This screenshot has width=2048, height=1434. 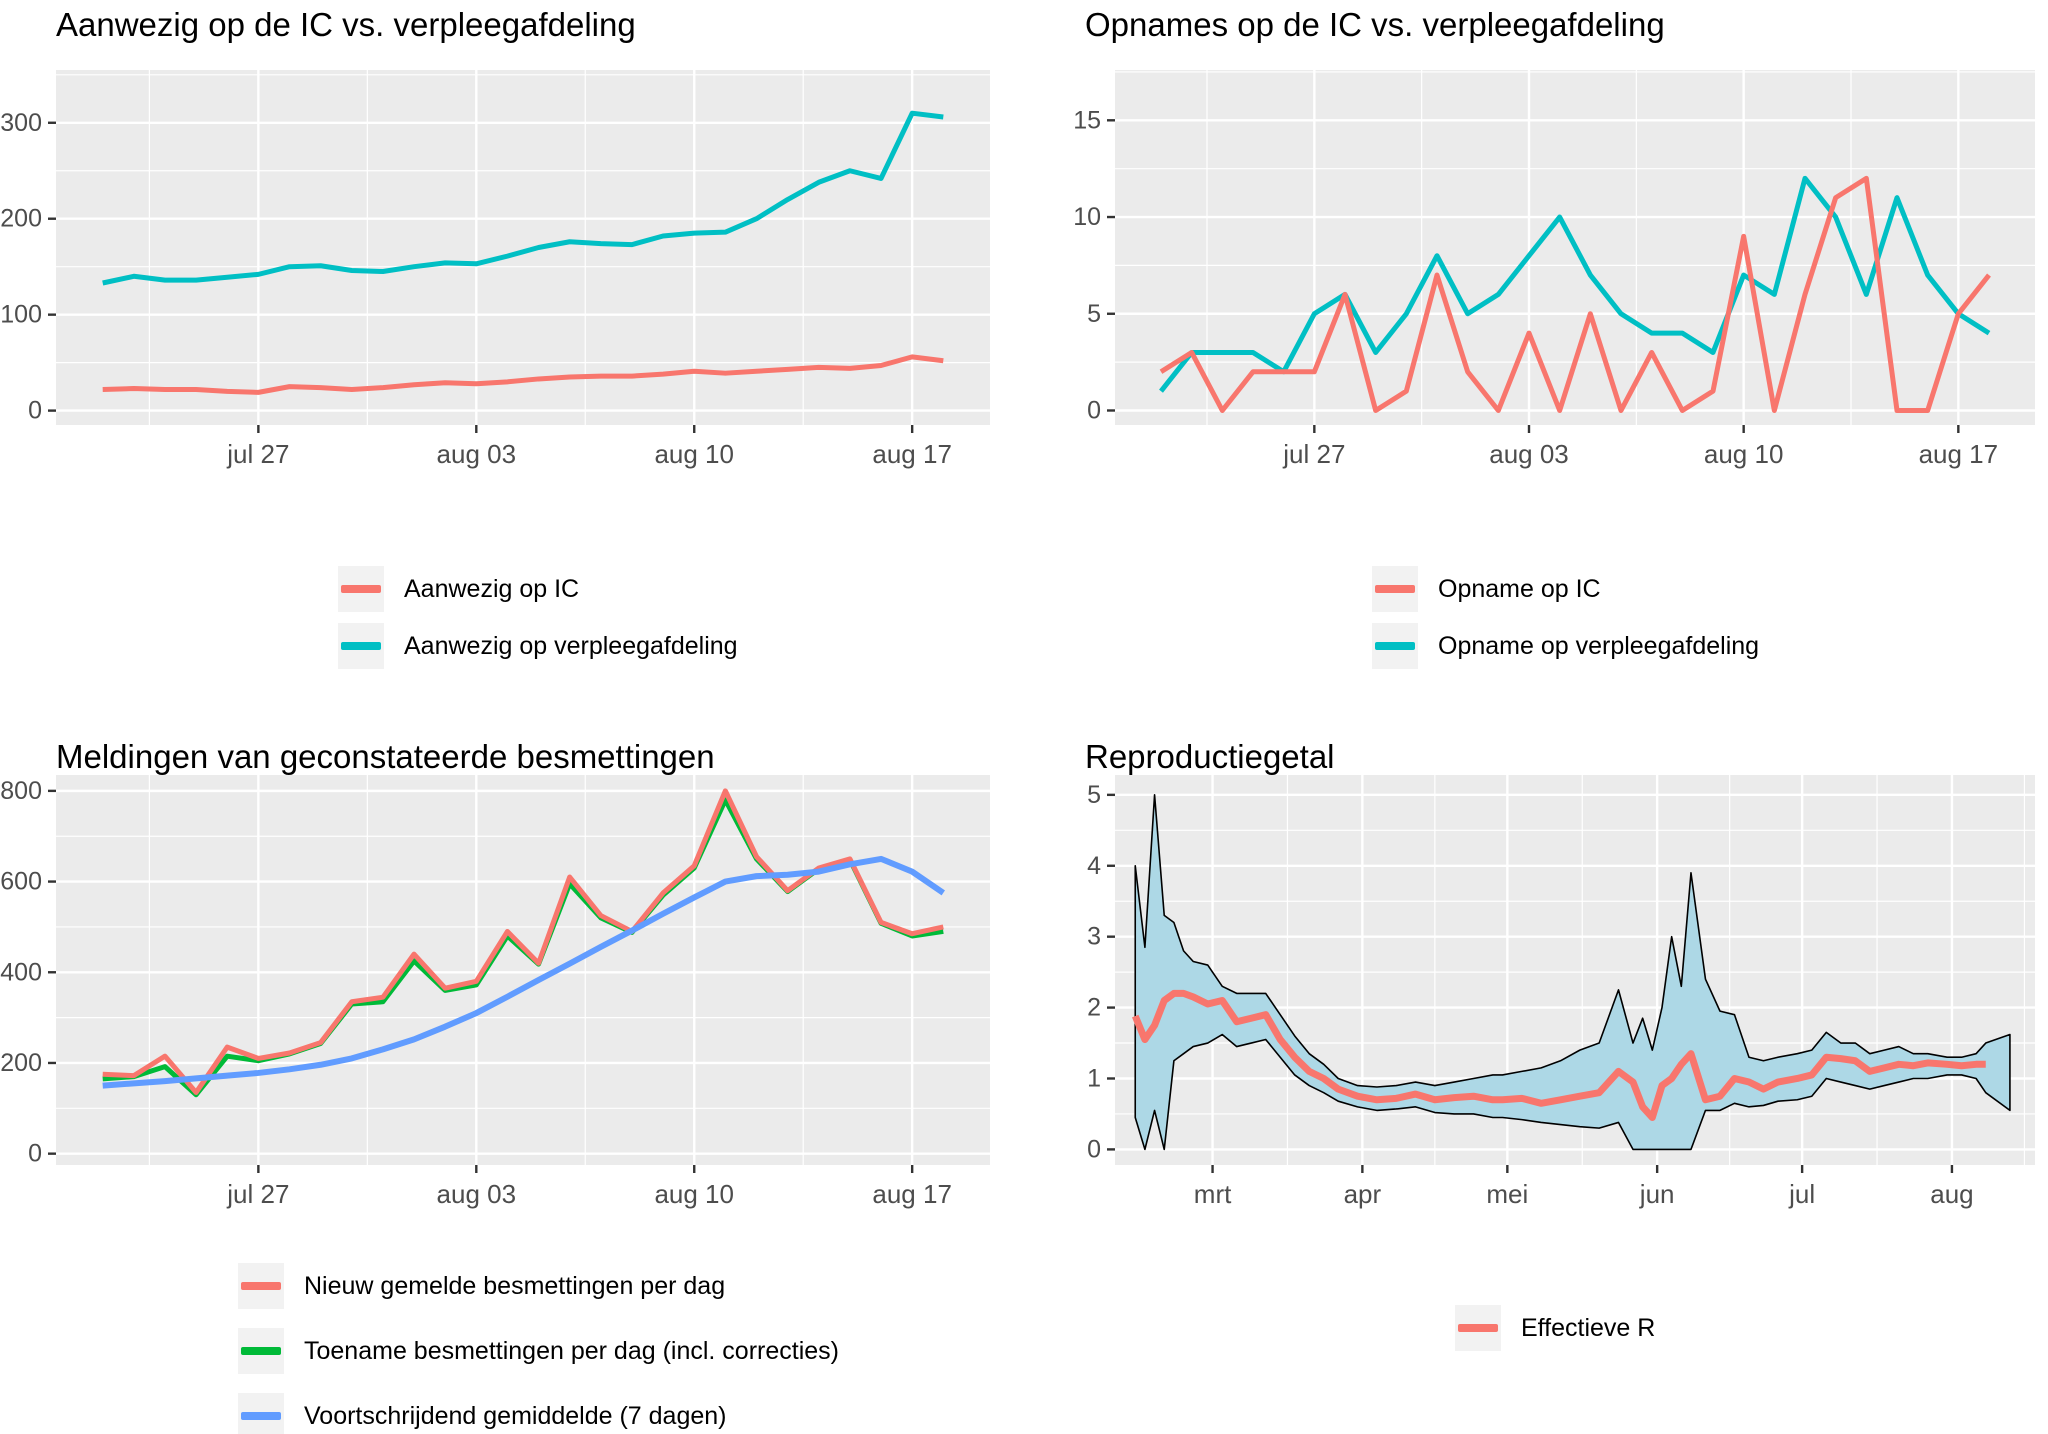 I want to click on legend-item: Opname op IC, so click(x=1565, y=589).